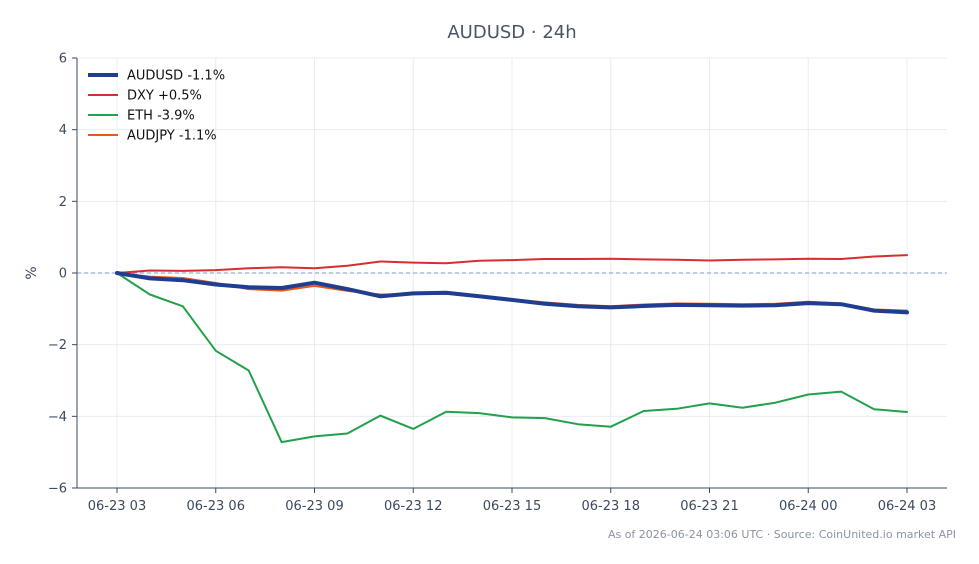 This screenshot has width=979, height=564. Describe the element at coordinates (164, 96) in the screenshot. I see `legend-label-dxy: DXY +0.5%` at that location.